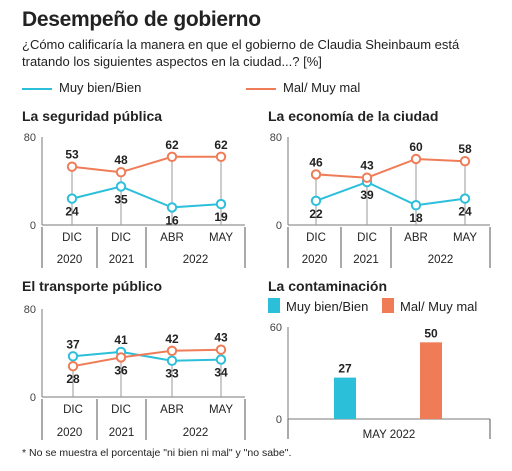 The image size is (512, 471). I want to click on legend-bad-swatch-icon, so click(388, 305).